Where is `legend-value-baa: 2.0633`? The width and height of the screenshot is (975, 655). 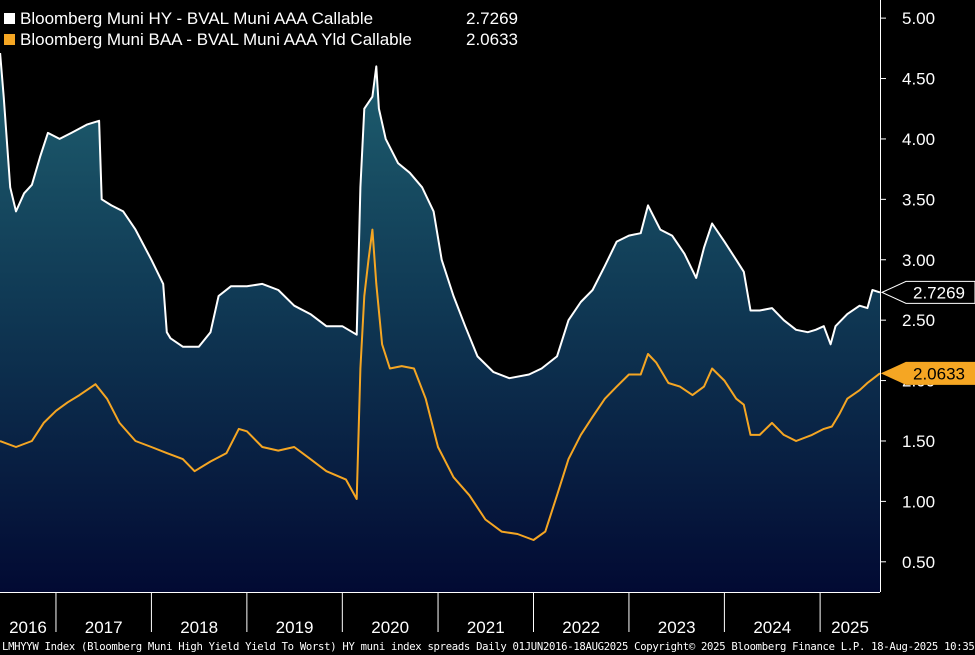
legend-value-baa: 2.0633 is located at coordinates (492, 39).